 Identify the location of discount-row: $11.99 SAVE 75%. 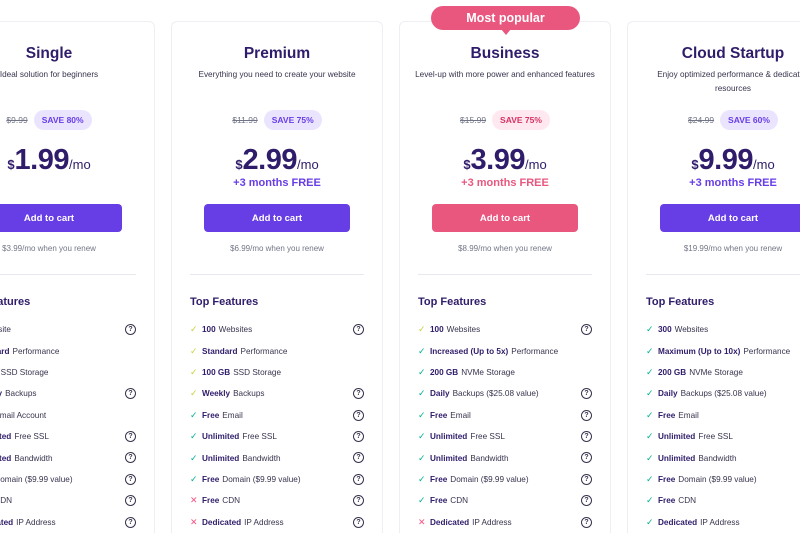
(277, 120).